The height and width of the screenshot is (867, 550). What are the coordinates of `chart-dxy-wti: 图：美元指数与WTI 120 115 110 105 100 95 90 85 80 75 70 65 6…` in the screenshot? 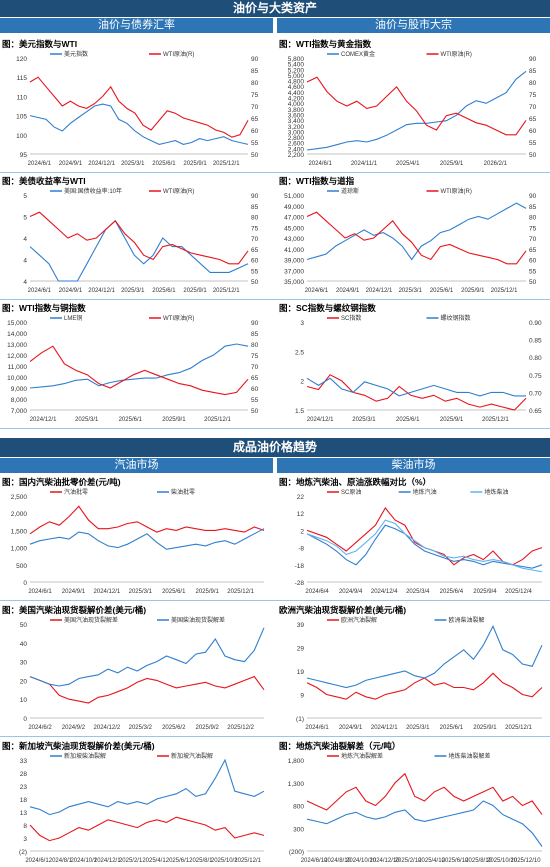 It's located at (136, 104).